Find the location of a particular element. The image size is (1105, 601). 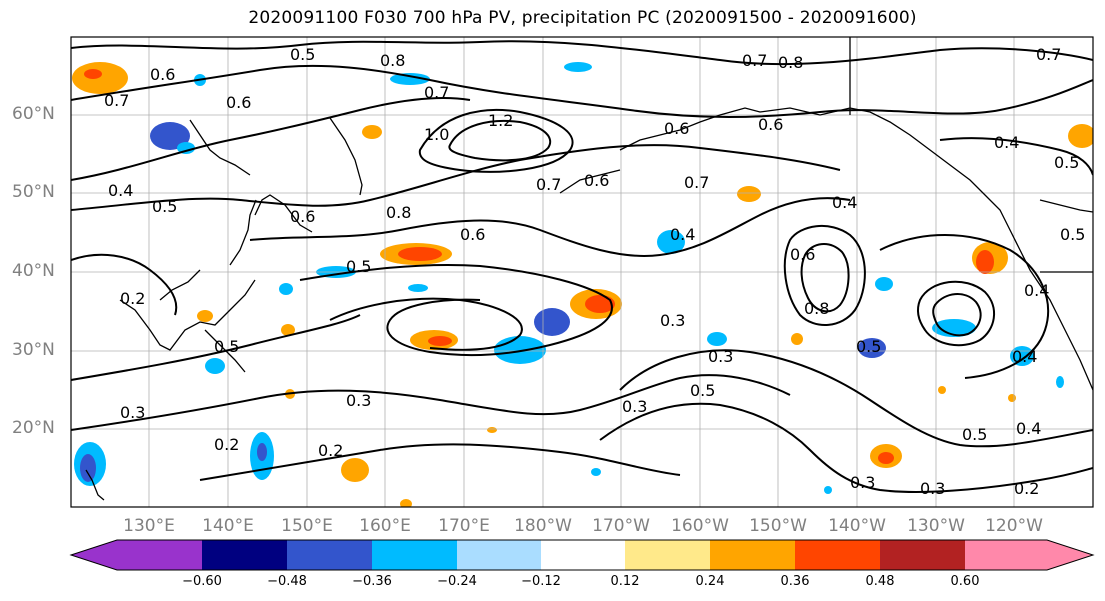

lon-label: 160°E is located at coordinates (385, 526).